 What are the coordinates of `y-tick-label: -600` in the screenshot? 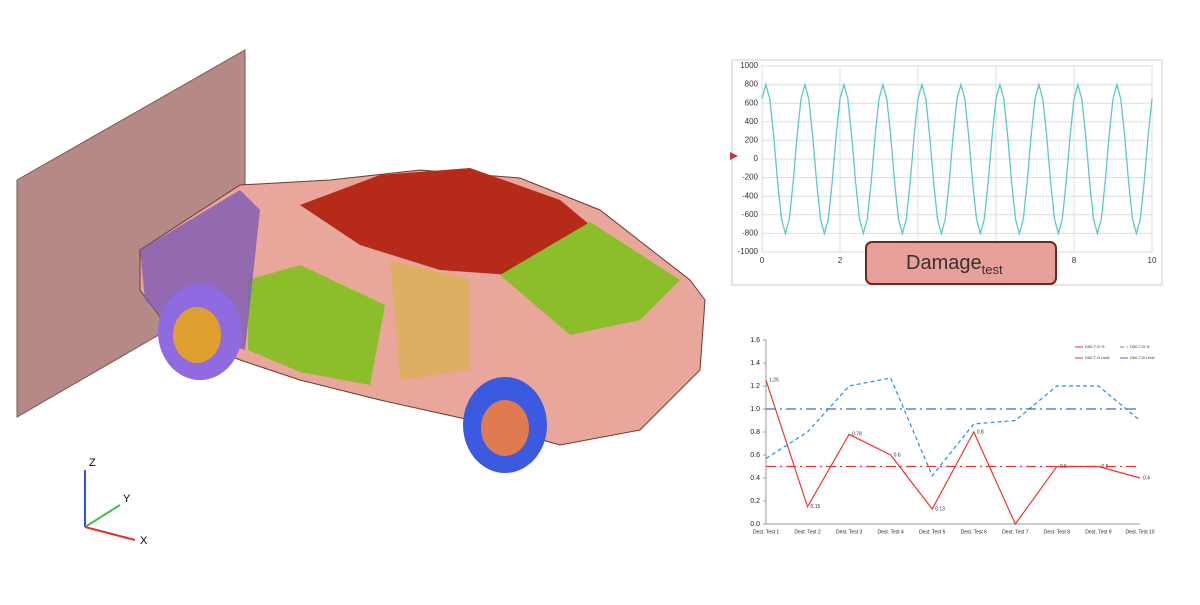 It's located at (750, 214).